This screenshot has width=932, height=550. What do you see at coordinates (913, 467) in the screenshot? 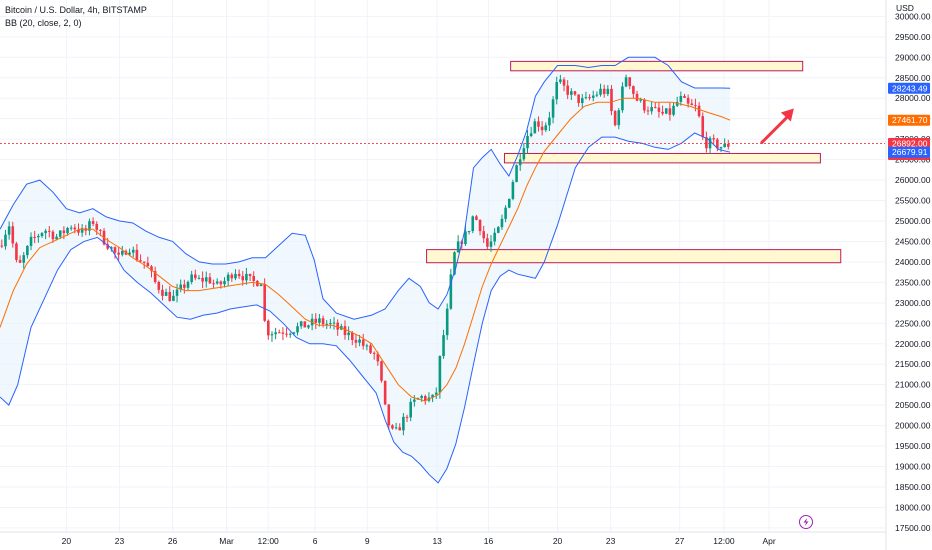
I see `price-tick-label: 19000.00` at bounding box center [913, 467].